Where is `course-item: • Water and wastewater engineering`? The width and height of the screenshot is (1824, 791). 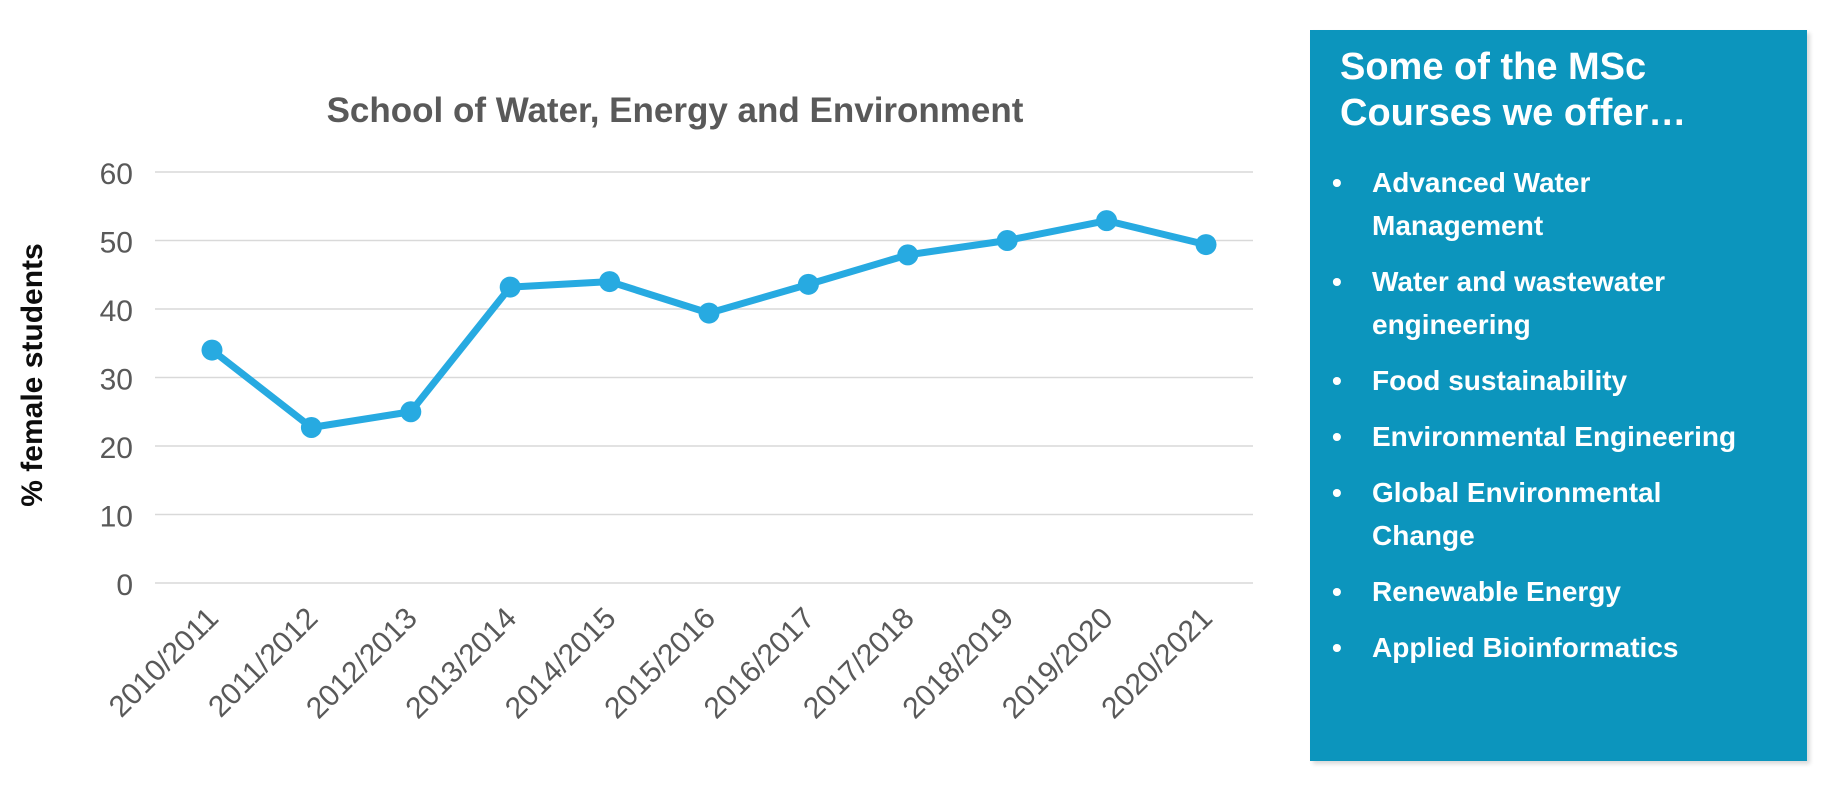
course-item: • Water and wastewater engineering is located at coordinates (1556, 303).